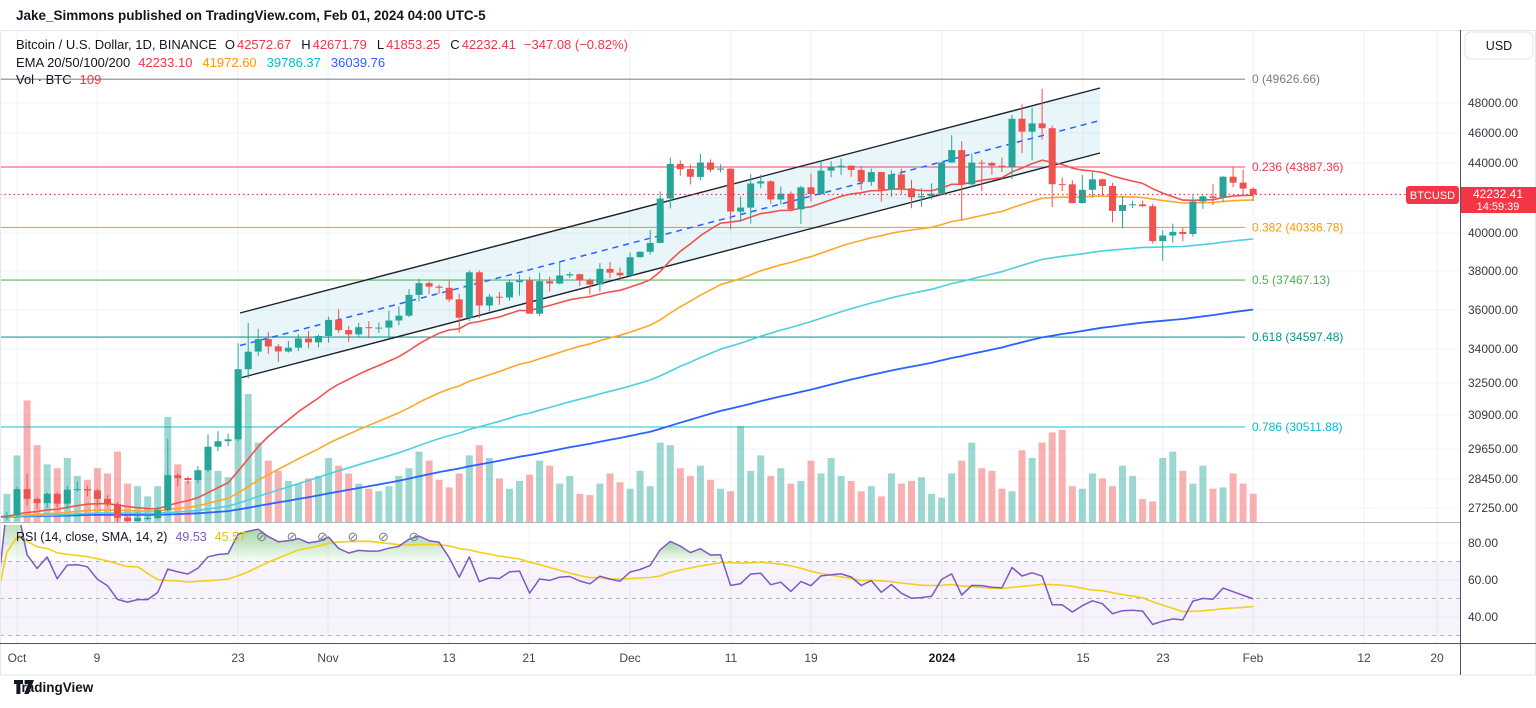 The width and height of the screenshot is (1536, 708). I want to click on volume-value: 109, so click(90, 79).